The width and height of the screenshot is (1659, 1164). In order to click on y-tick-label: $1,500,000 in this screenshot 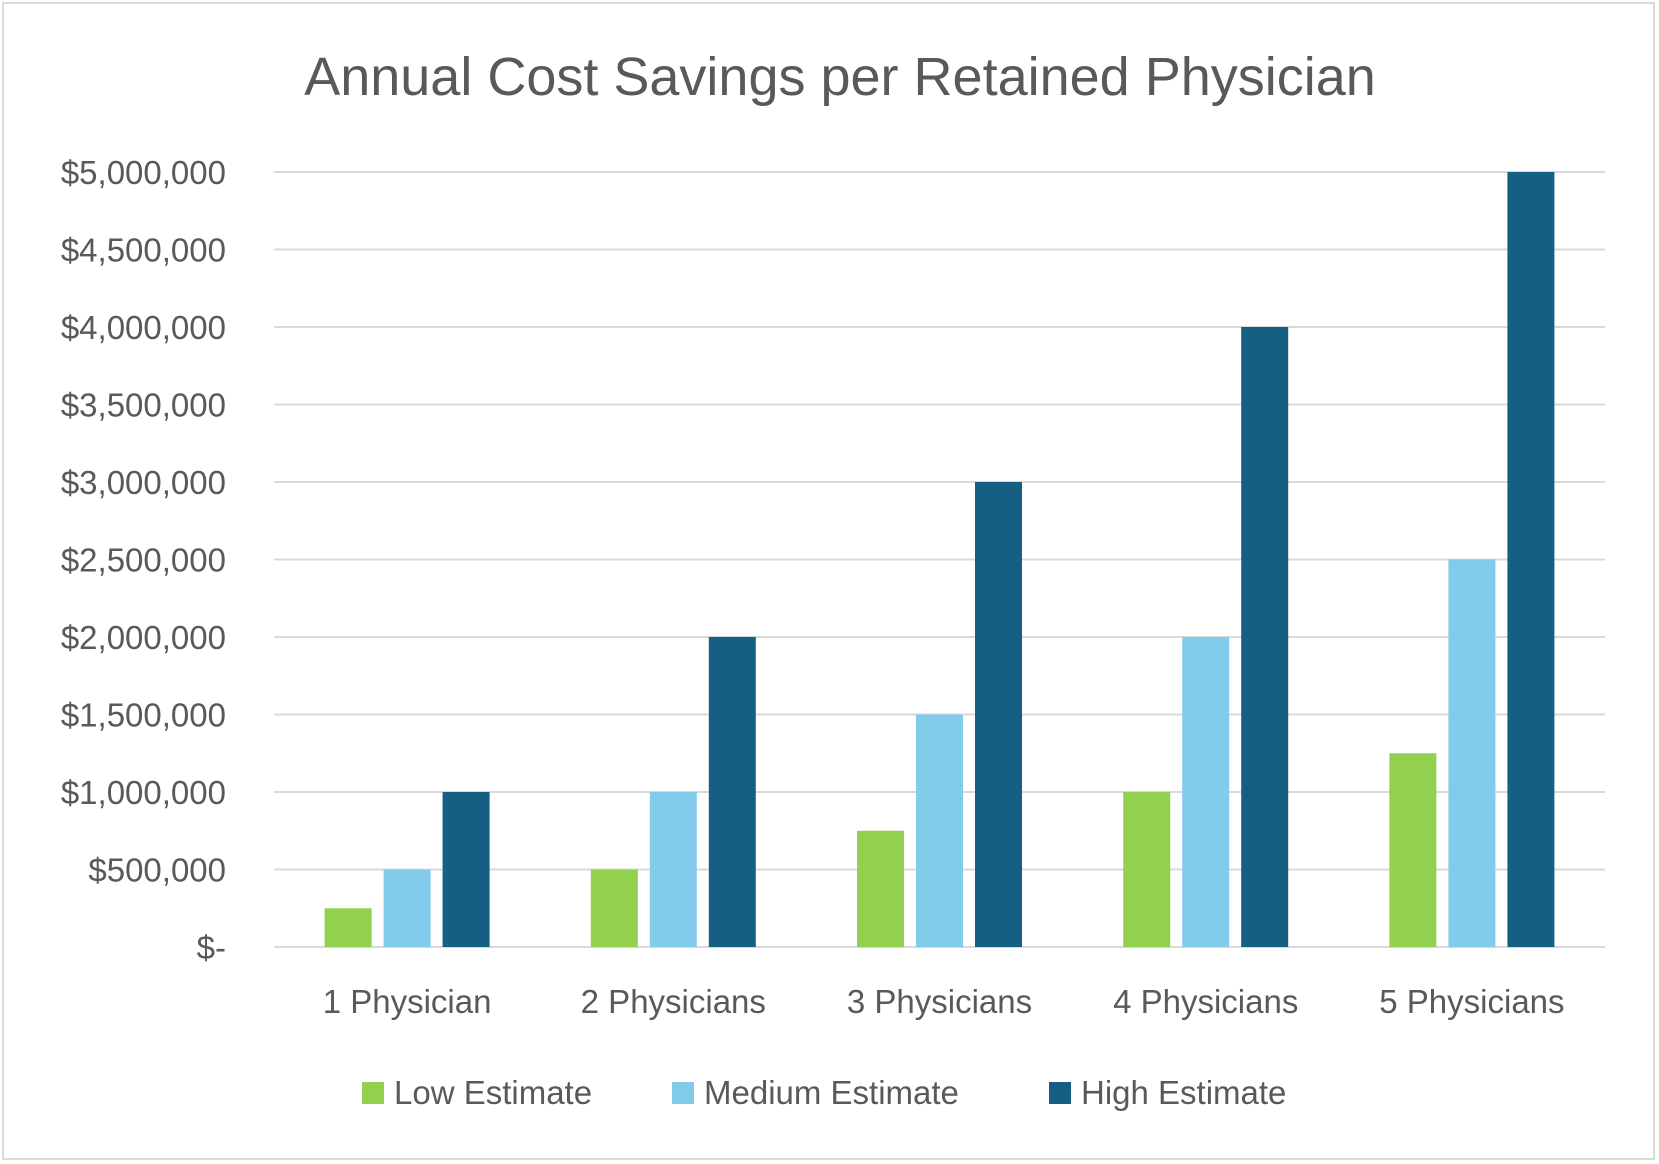, I will do `click(143, 715)`.